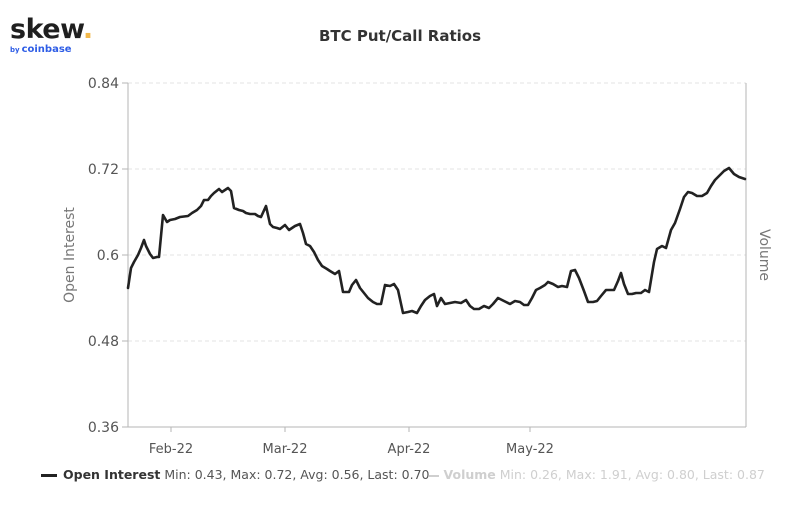 The height and width of the screenshot is (509, 800). What do you see at coordinates (46, 49) in the screenshot?
I see `logo-coinbase: coinbase` at bounding box center [46, 49].